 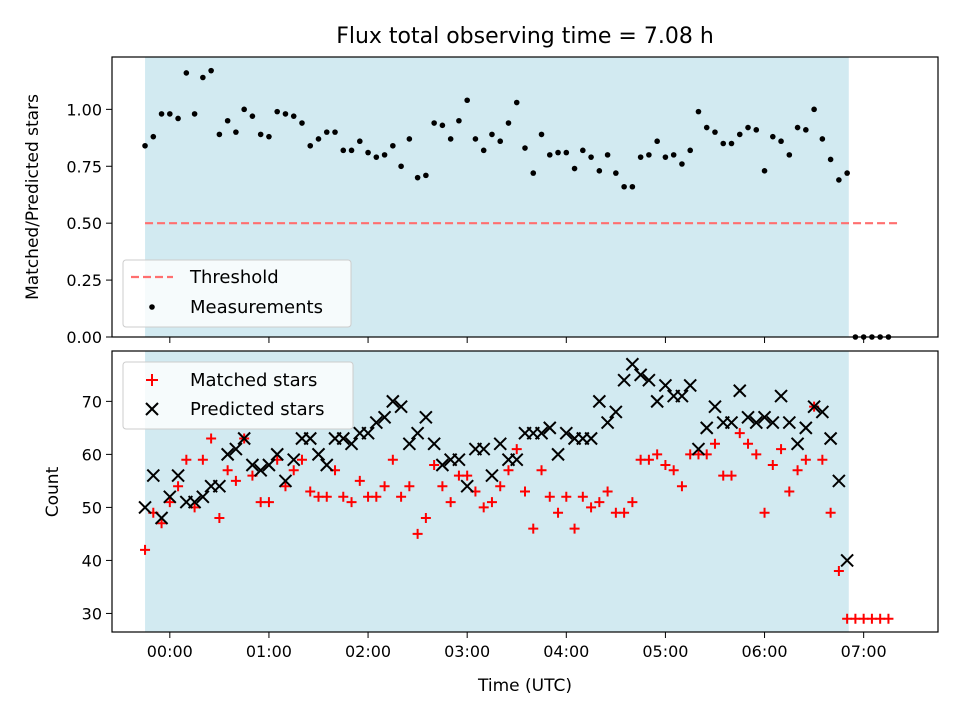 What do you see at coordinates (253, 380) in the screenshot?
I see `matched-legend-label: Matched stars` at bounding box center [253, 380].